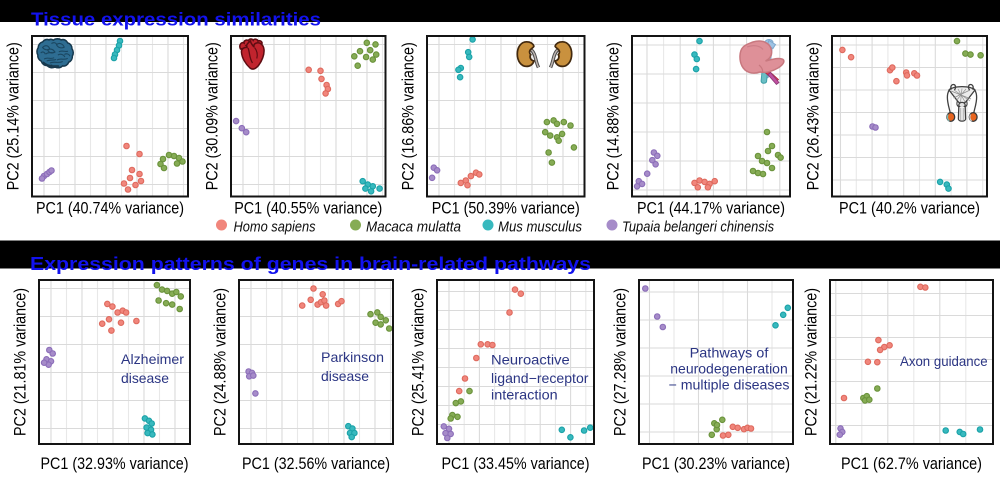  What do you see at coordinates (614, 116) in the screenshot?
I see `svg-text: PC2 (14.88% variance)` at bounding box center [614, 116].